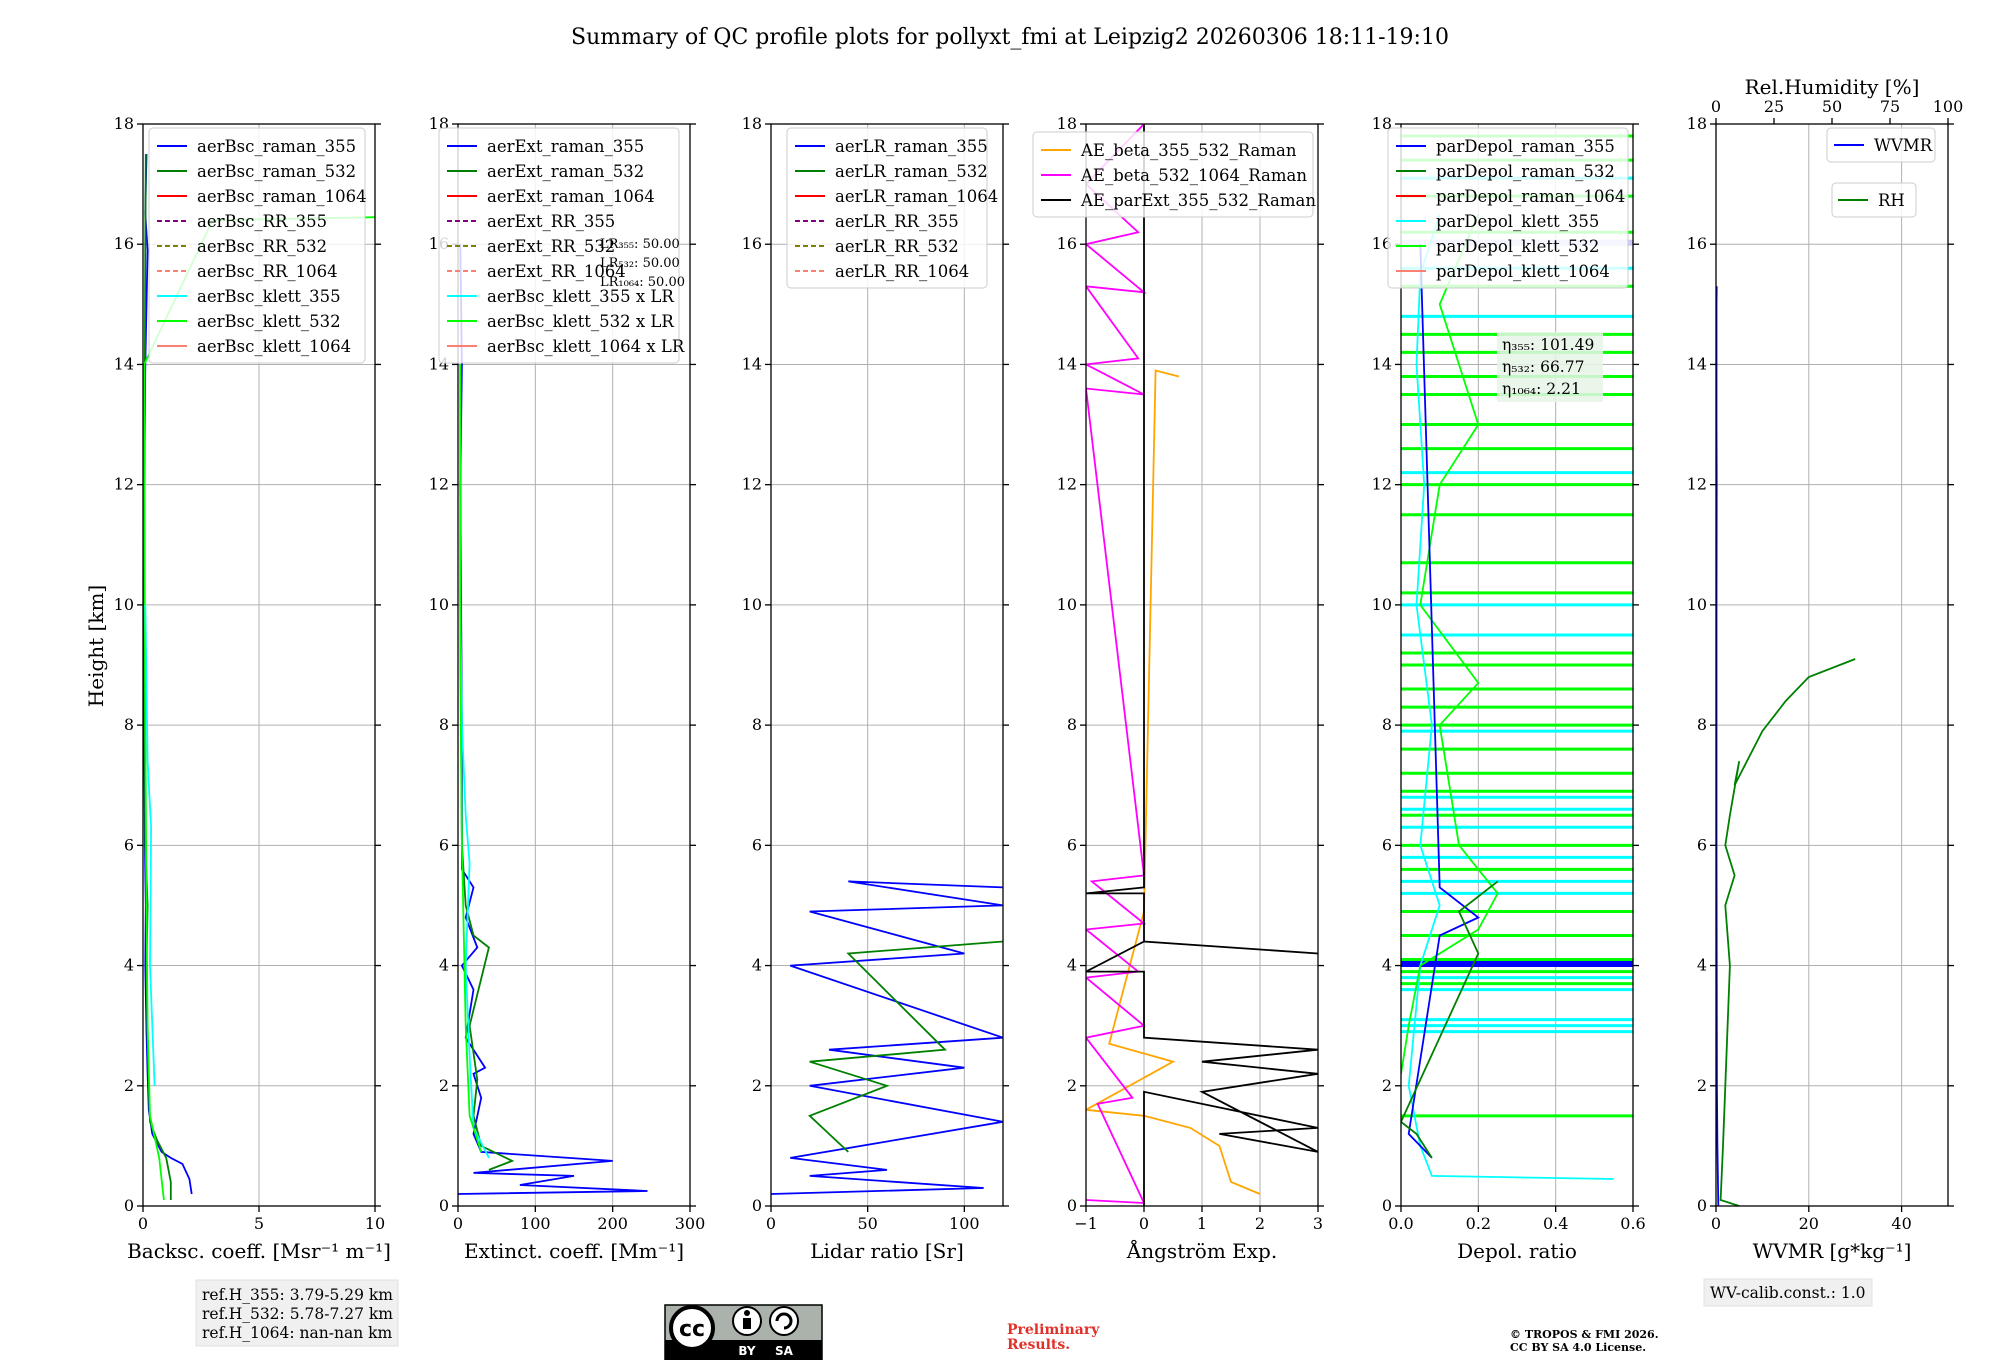  Describe the element at coordinates (1555, 1223) in the screenshot. I see `x-tick-label: 0.4` at that location.